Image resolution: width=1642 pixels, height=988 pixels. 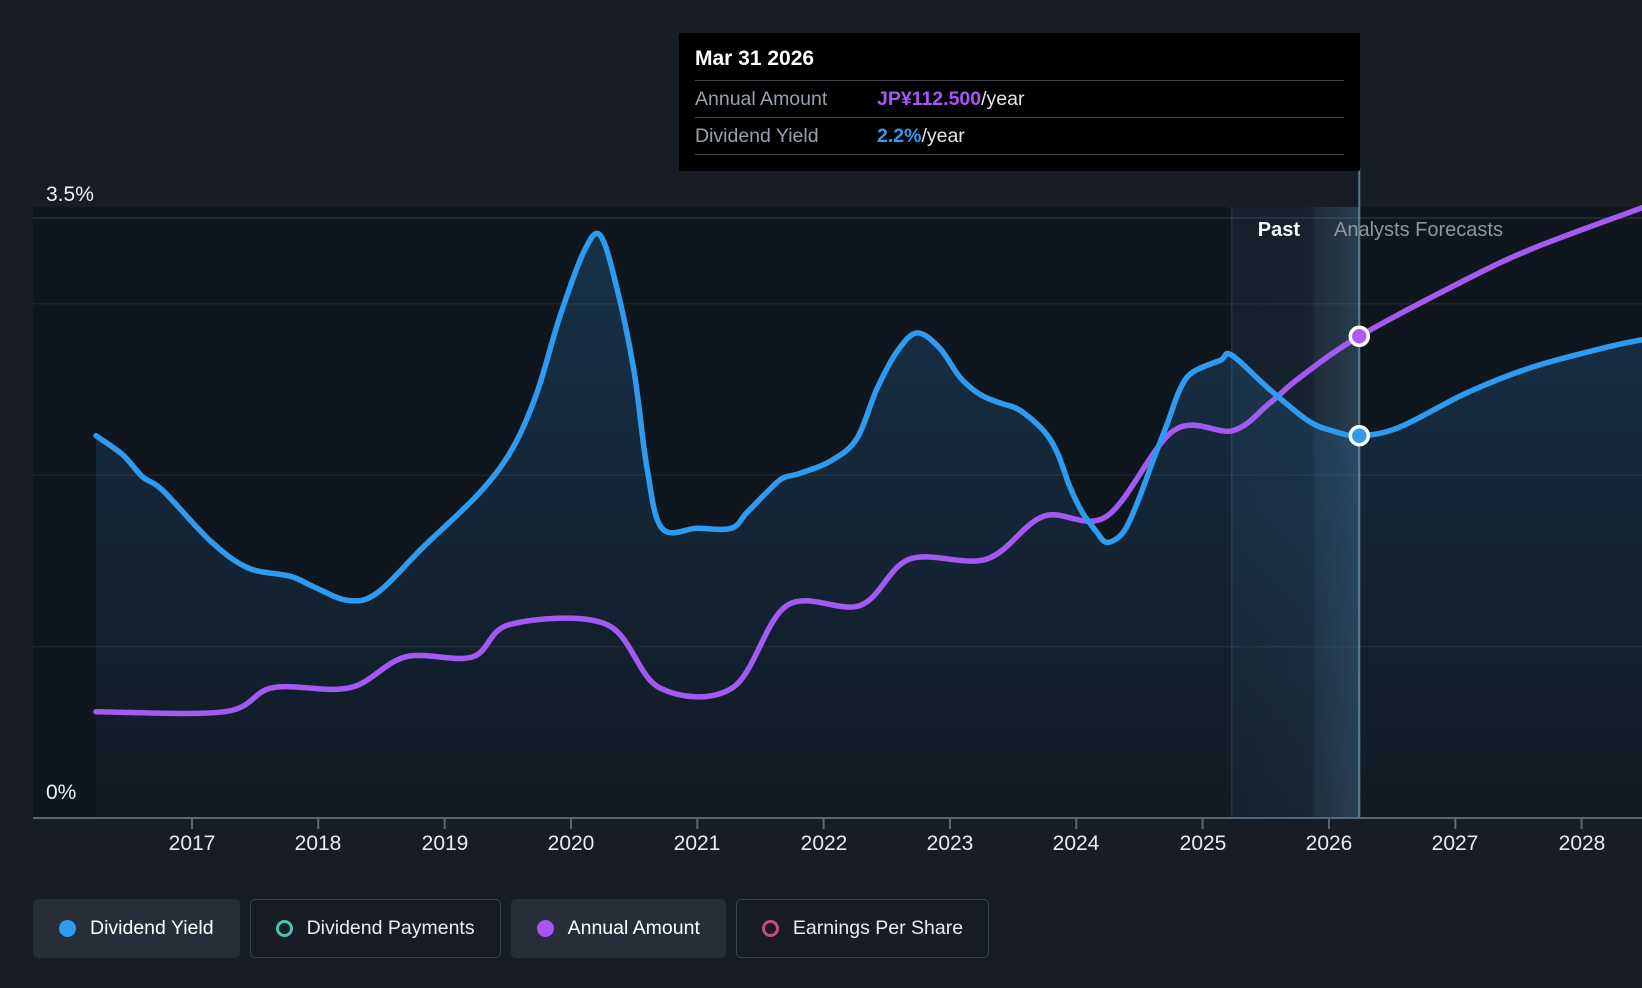 What do you see at coordinates (1455, 843) in the screenshot?
I see `x-axis-label-2027: 2027` at bounding box center [1455, 843].